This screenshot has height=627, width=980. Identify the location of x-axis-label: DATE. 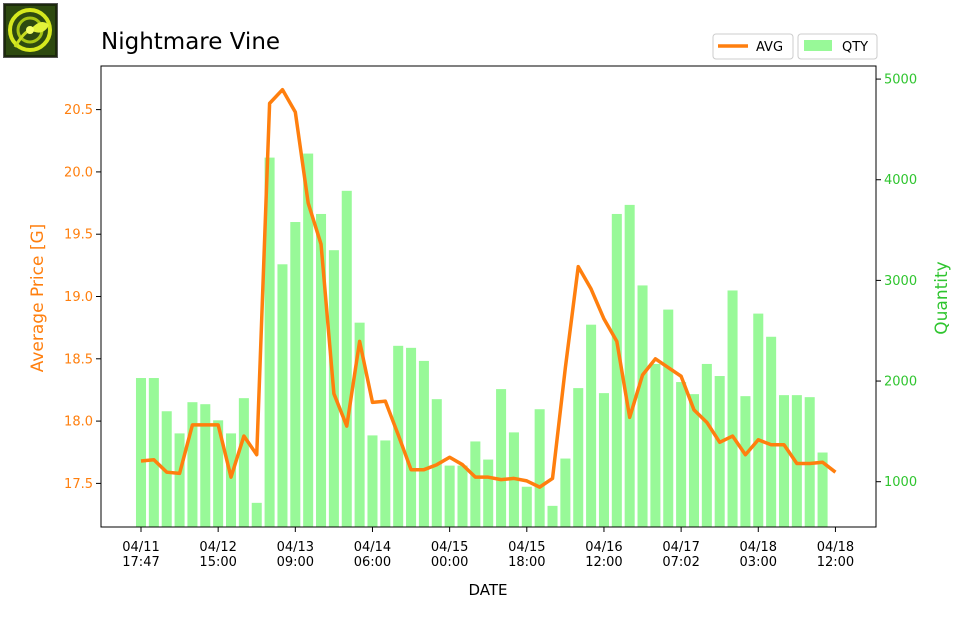
(487, 590).